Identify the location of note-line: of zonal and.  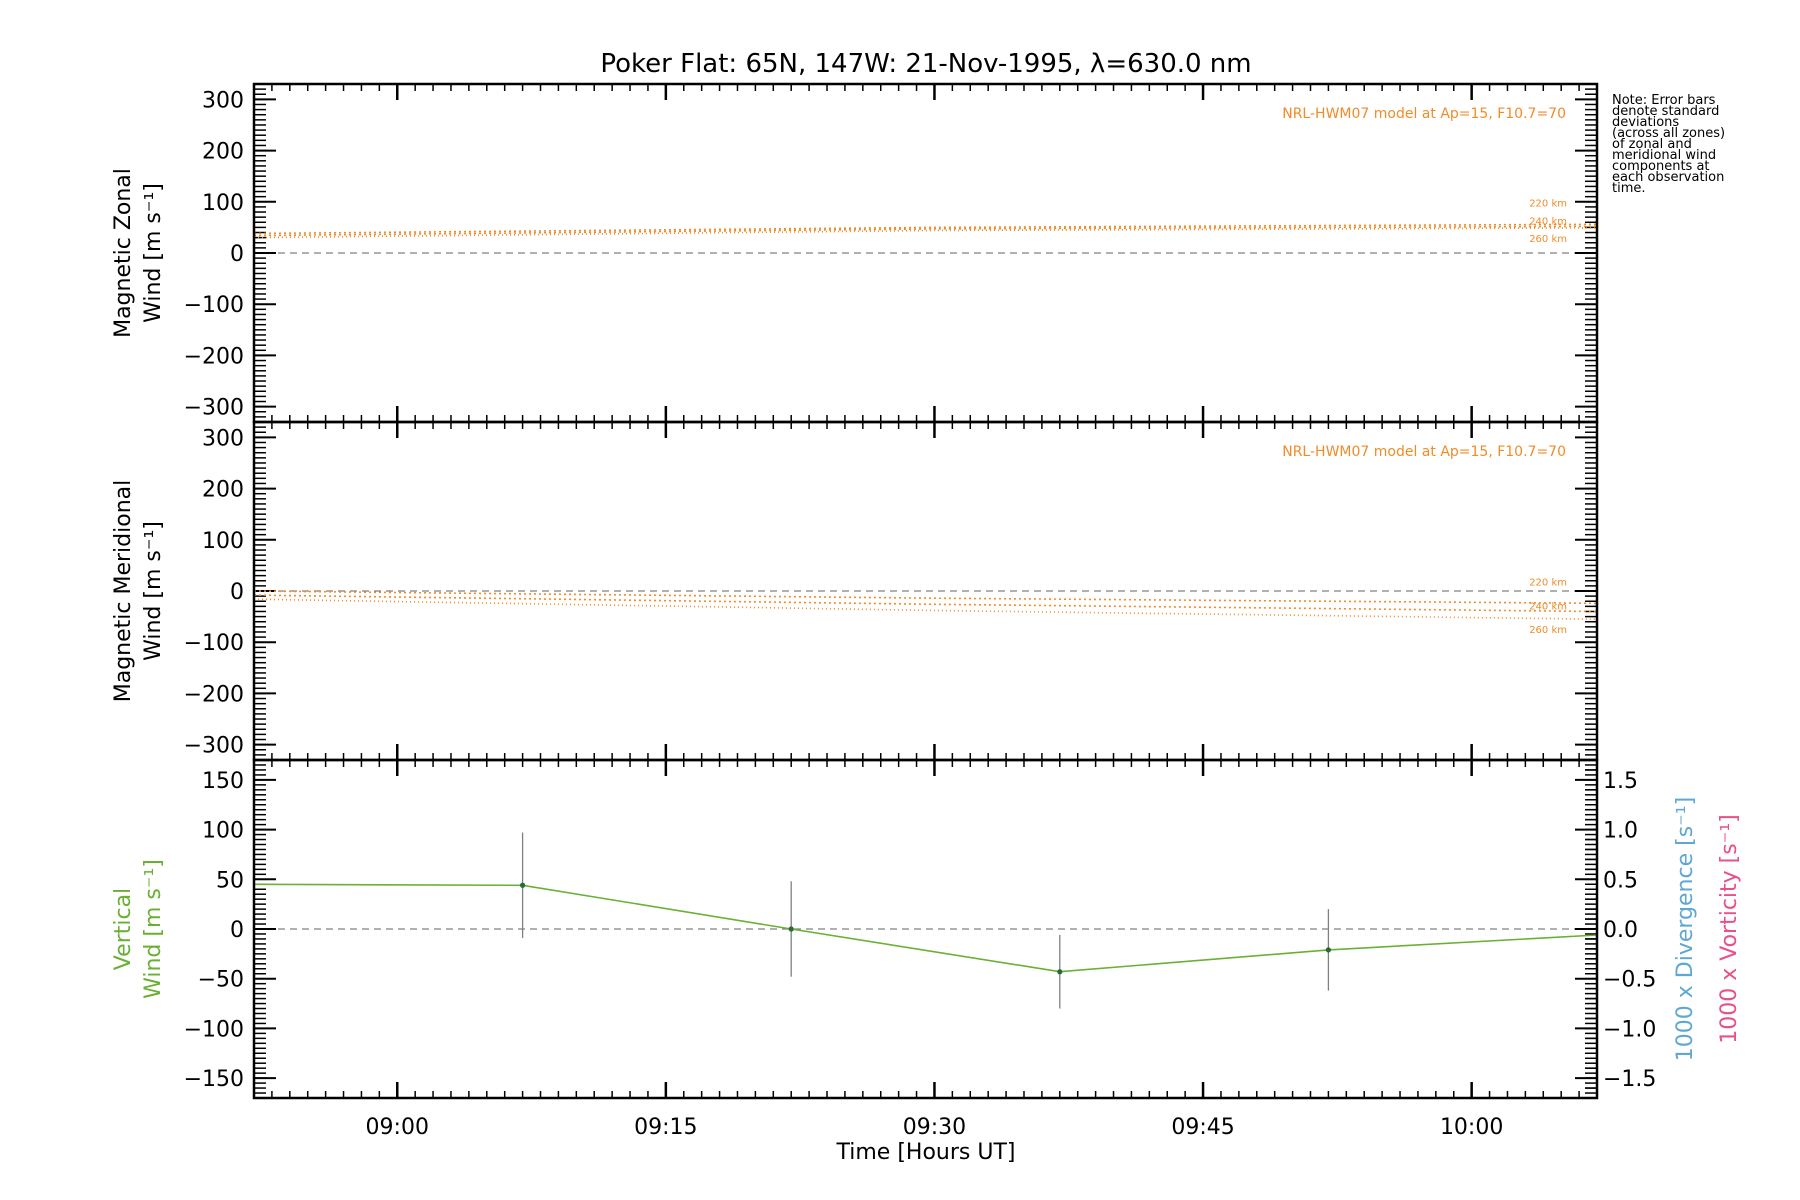
(1652, 144).